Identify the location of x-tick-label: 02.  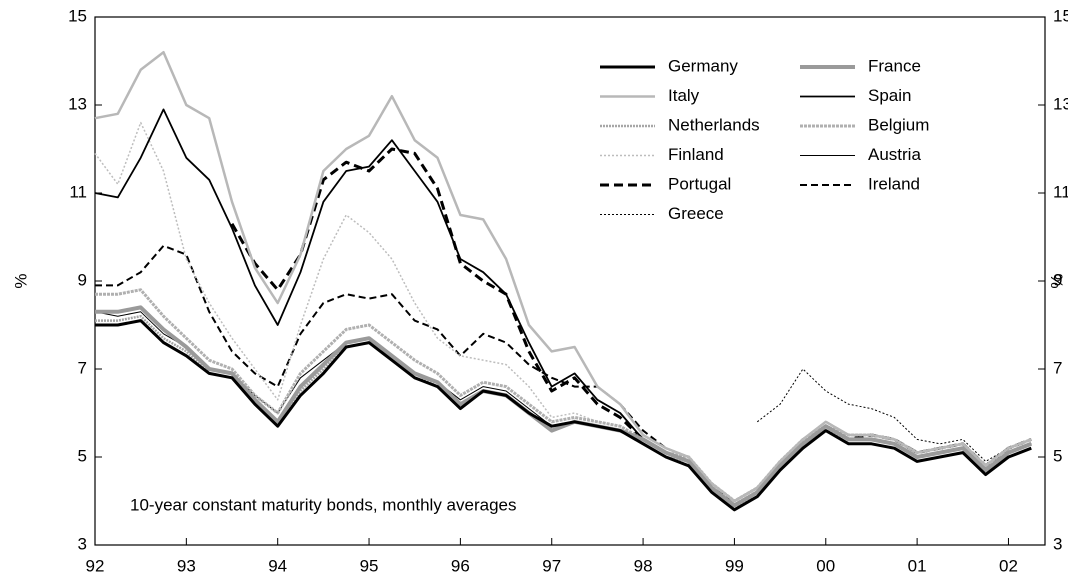
(1008, 565).